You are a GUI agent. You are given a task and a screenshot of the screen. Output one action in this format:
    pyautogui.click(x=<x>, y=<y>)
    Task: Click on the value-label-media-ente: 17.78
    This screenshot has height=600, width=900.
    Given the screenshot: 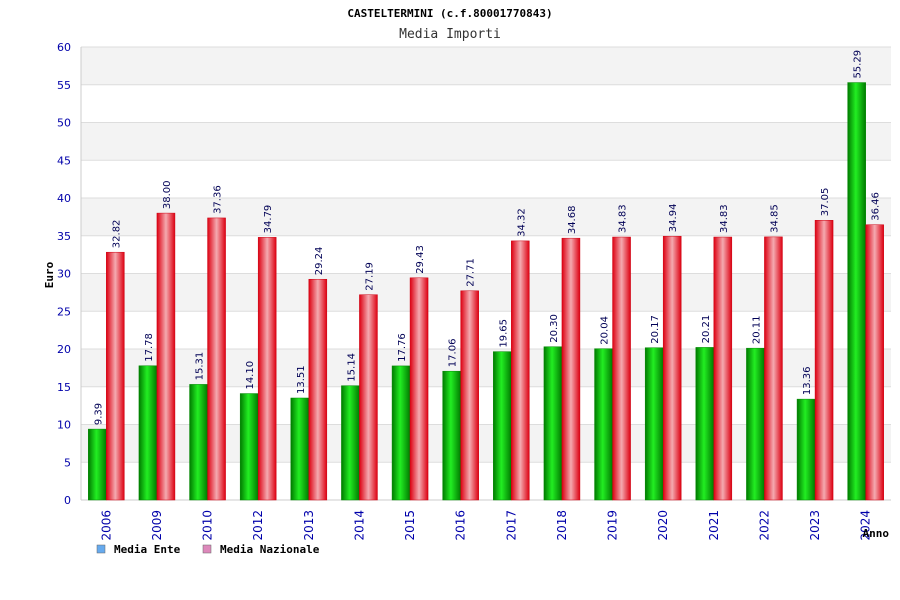 What is the action you would take?
    pyautogui.click(x=149, y=347)
    